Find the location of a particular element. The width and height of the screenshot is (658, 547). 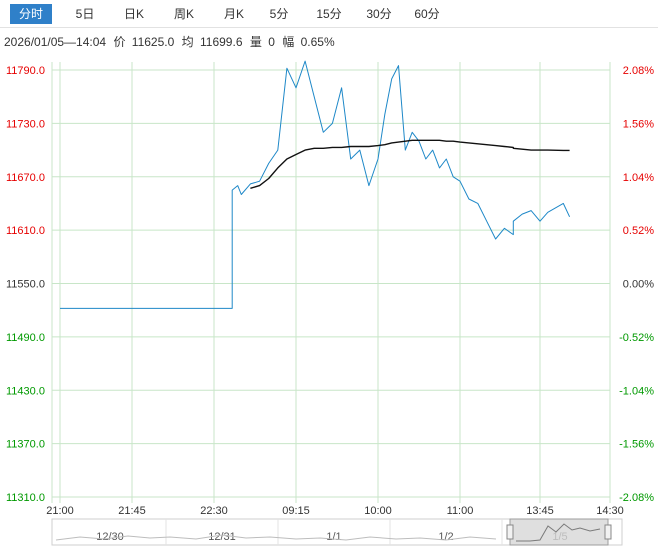

tab-0: 分时 is located at coordinates (31, 14).